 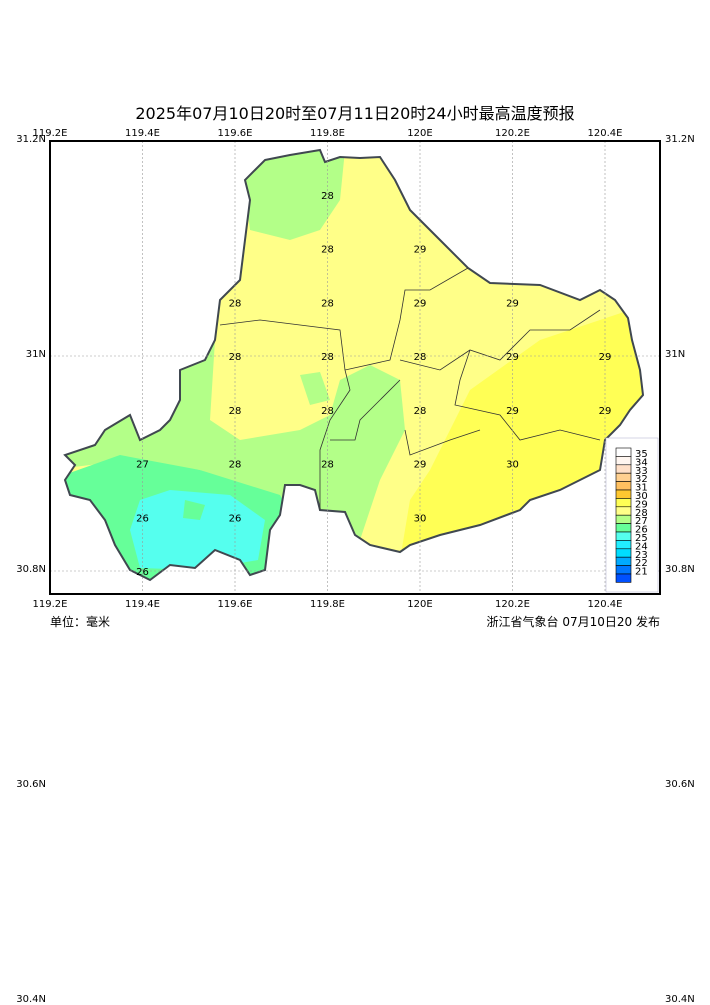 What do you see at coordinates (641, 521) in the screenshot?
I see `legend-label: 27` at bounding box center [641, 521].